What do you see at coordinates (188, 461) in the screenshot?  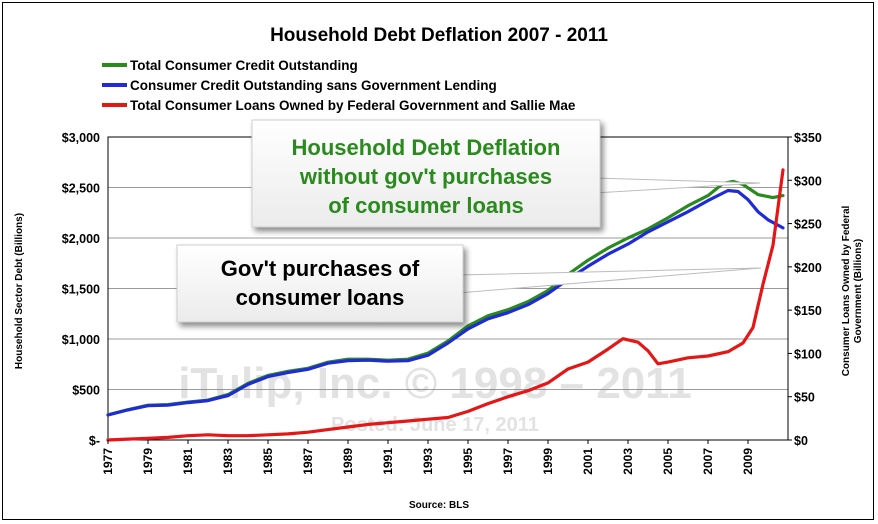 I see `x-tick-label: 1981` at bounding box center [188, 461].